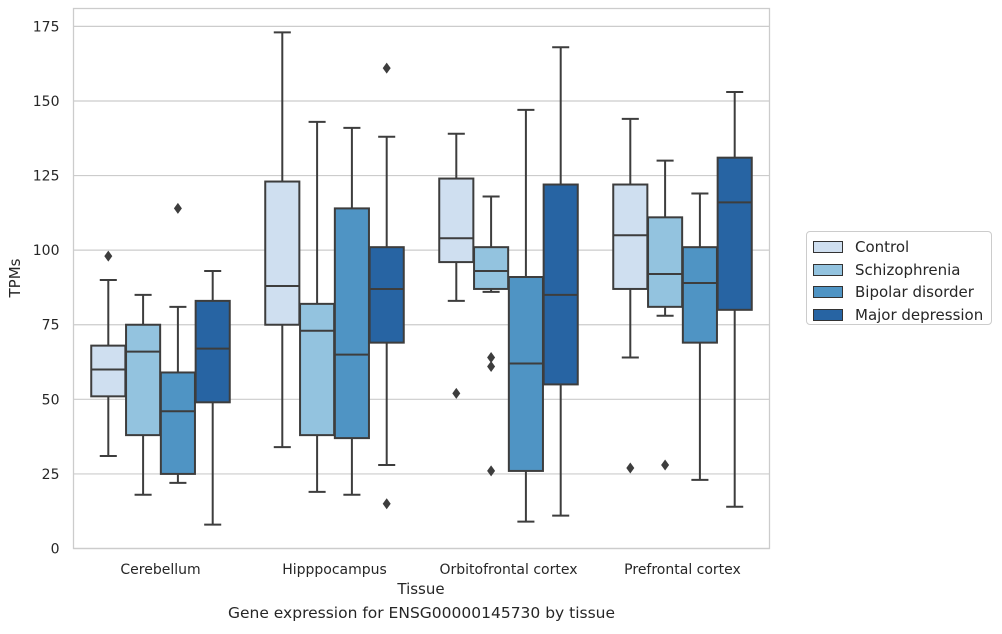 The height and width of the screenshot is (634, 1002). What do you see at coordinates (51, 475) in the screenshot?
I see `y-tick-label: 25` at bounding box center [51, 475].